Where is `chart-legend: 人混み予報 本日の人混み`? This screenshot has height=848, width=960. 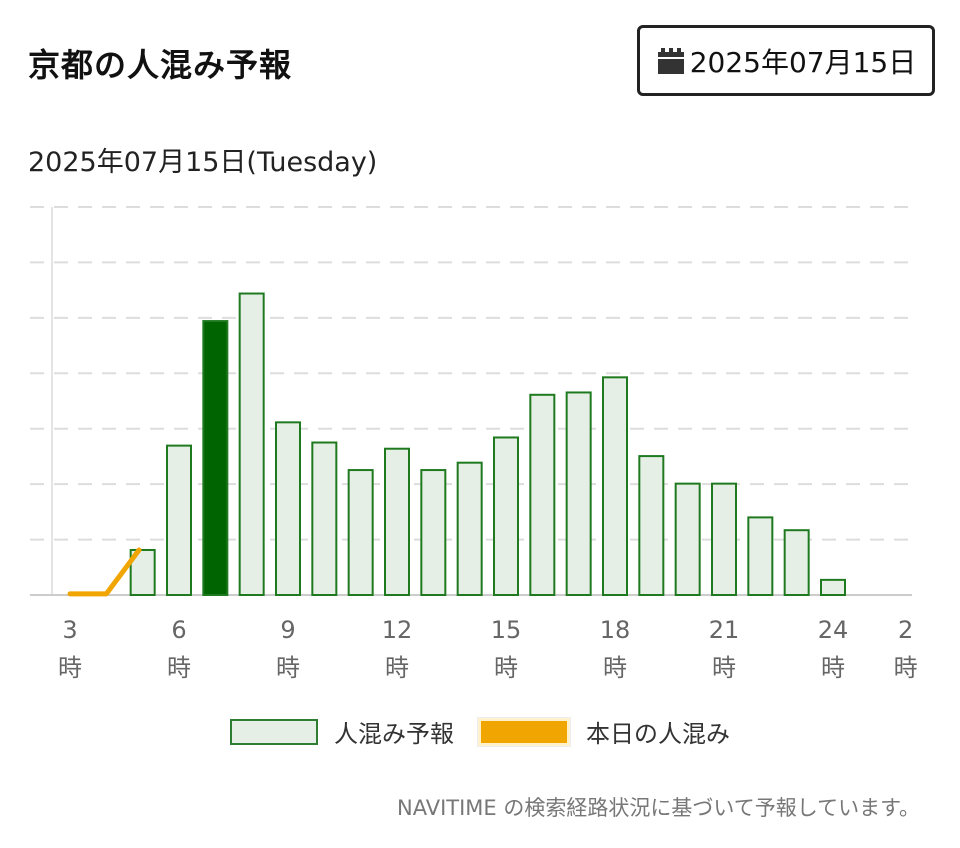
chart-legend: 人混み予報 本日の人混み is located at coordinates (480, 731).